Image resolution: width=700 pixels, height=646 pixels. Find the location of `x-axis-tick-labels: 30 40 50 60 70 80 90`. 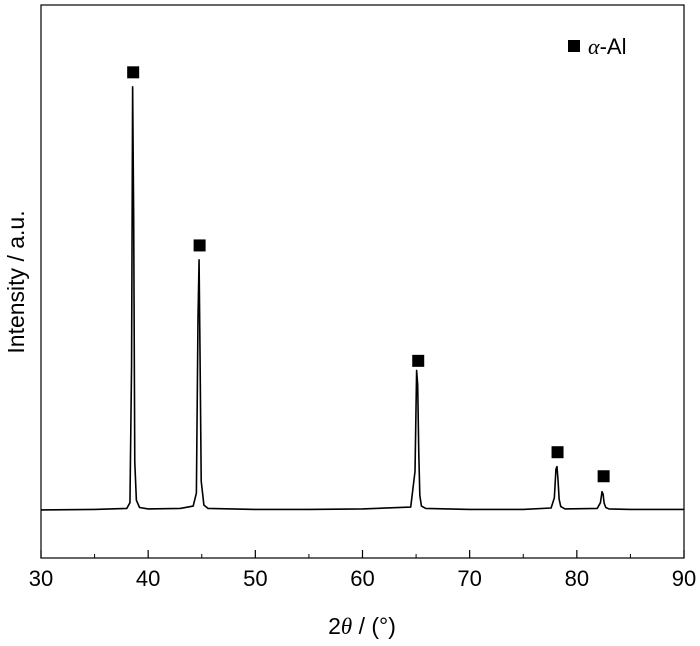

x-axis-tick-labels: 30 40 50 60 70 80 90 is located at coordinates (362, 578).